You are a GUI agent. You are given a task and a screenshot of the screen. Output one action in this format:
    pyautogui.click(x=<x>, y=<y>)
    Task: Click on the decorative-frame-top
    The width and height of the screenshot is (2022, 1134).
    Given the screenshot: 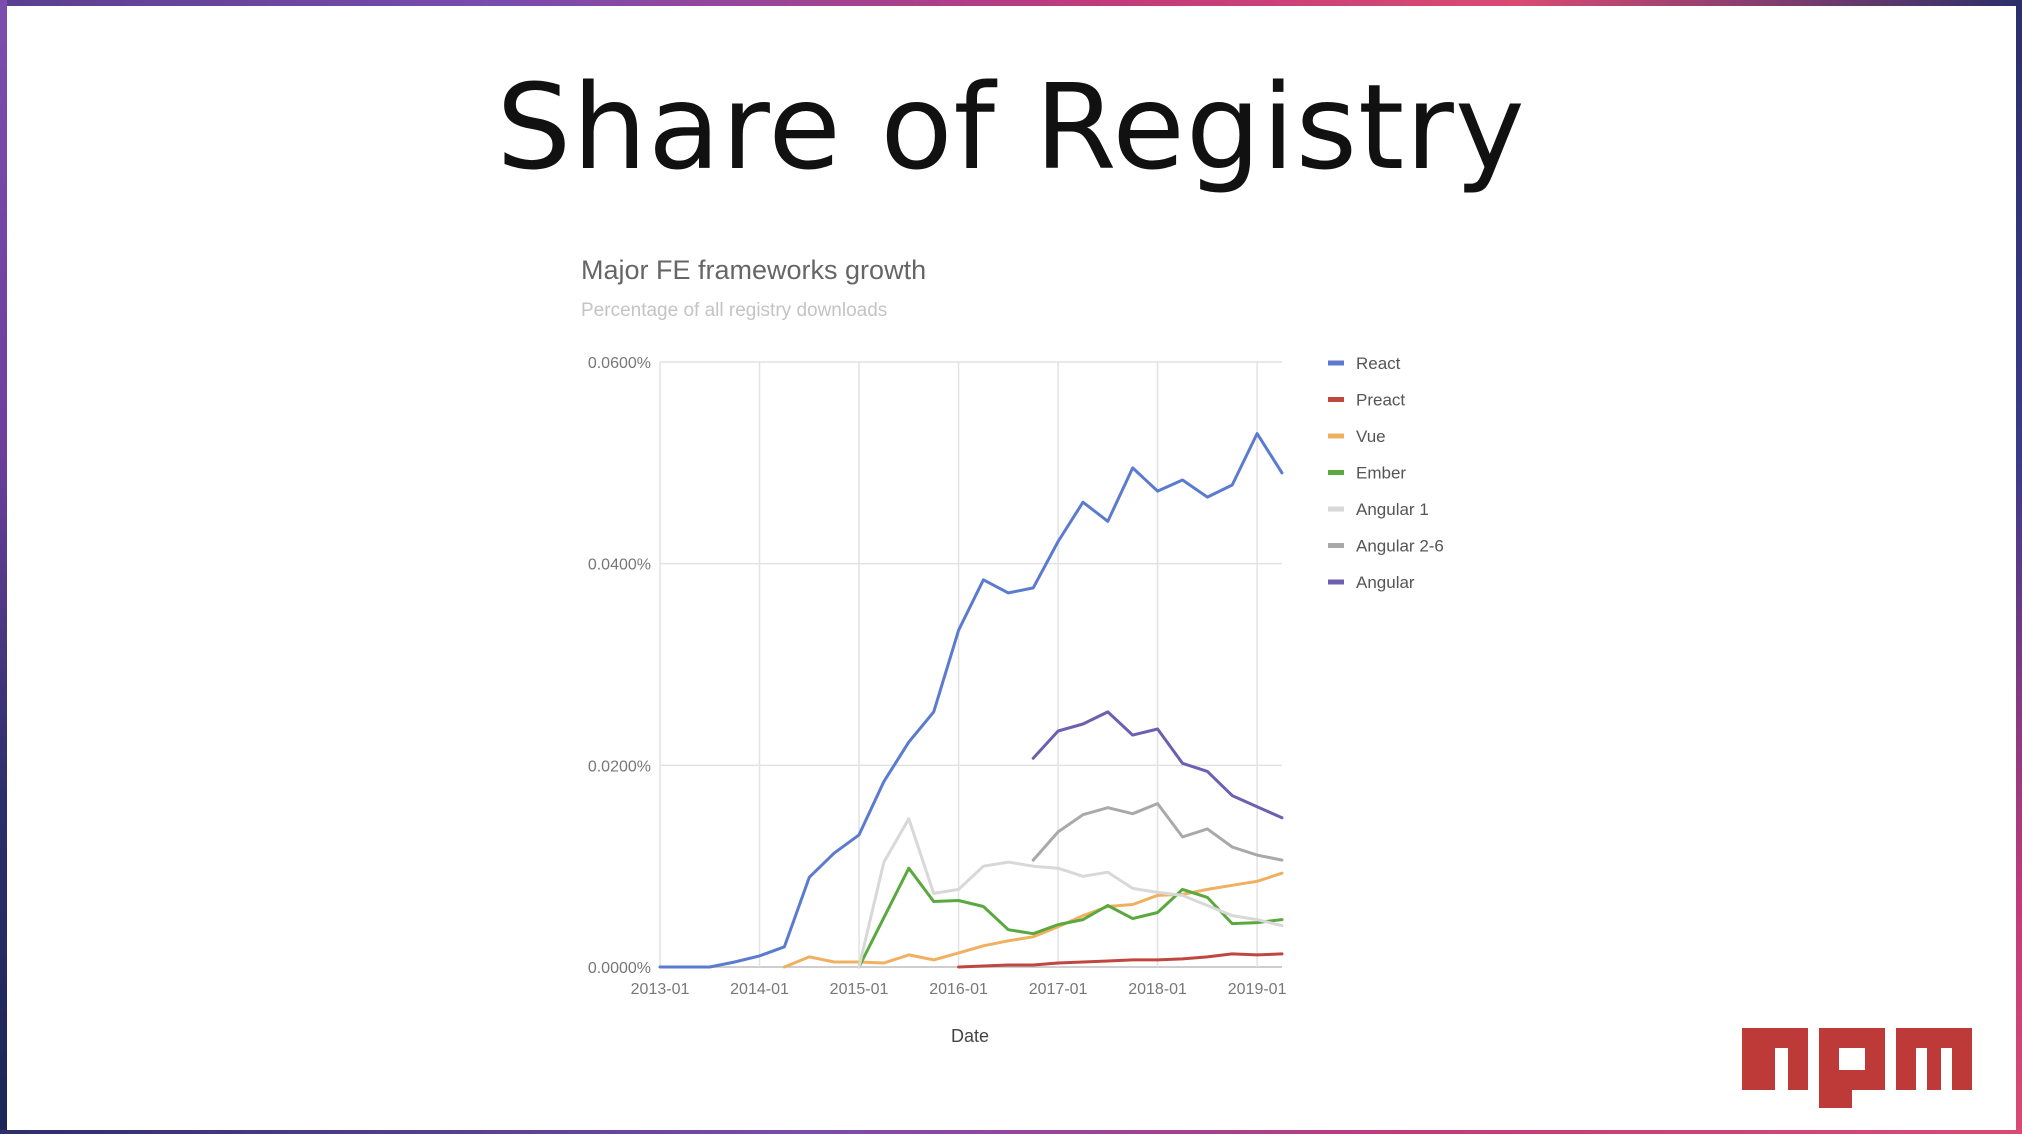 What is the action you would take?
    pyautogui.click(x=1011, y=3)
    